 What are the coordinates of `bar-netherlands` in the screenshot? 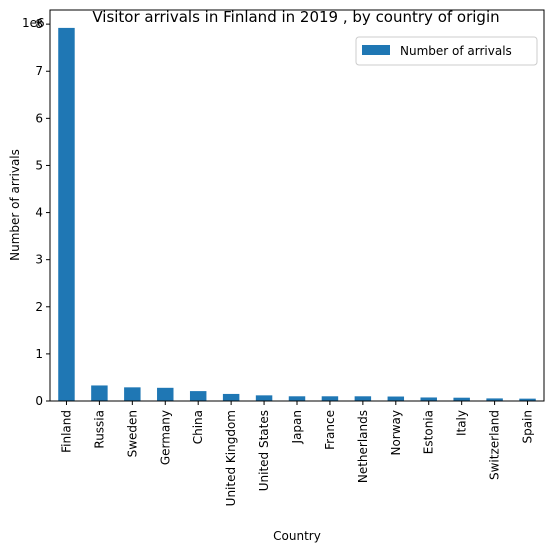 It's located at (363, 398).